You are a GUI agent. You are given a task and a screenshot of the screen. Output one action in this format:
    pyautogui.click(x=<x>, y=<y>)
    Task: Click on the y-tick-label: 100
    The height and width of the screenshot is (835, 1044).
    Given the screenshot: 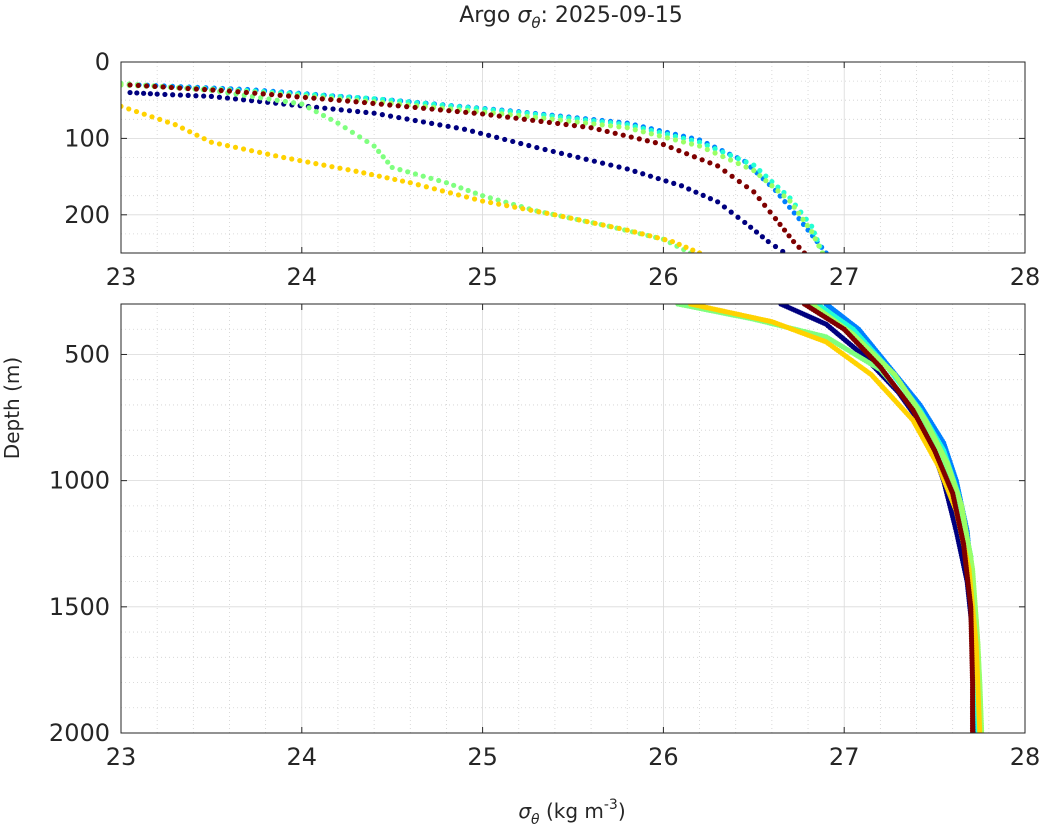 What is the action you would take?
    pyautogui.click(x=87, y=138)
    